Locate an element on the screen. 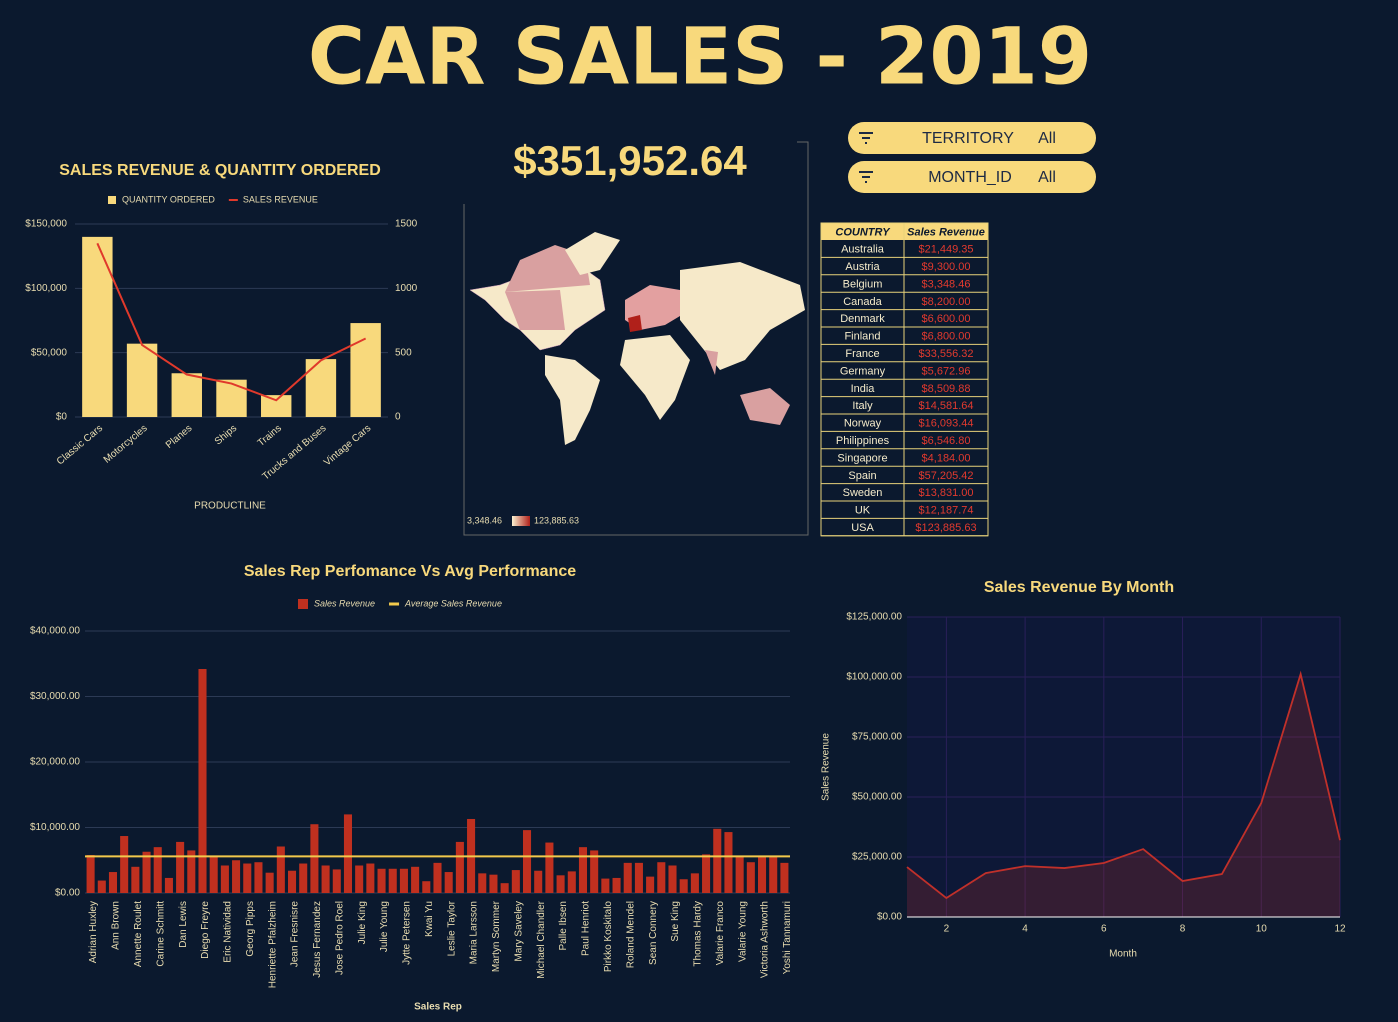 Image resolution: width=1398 pixels, height=1022 pixels. y-tick-label: $100,000.00 is located at coordinates (874, 677).